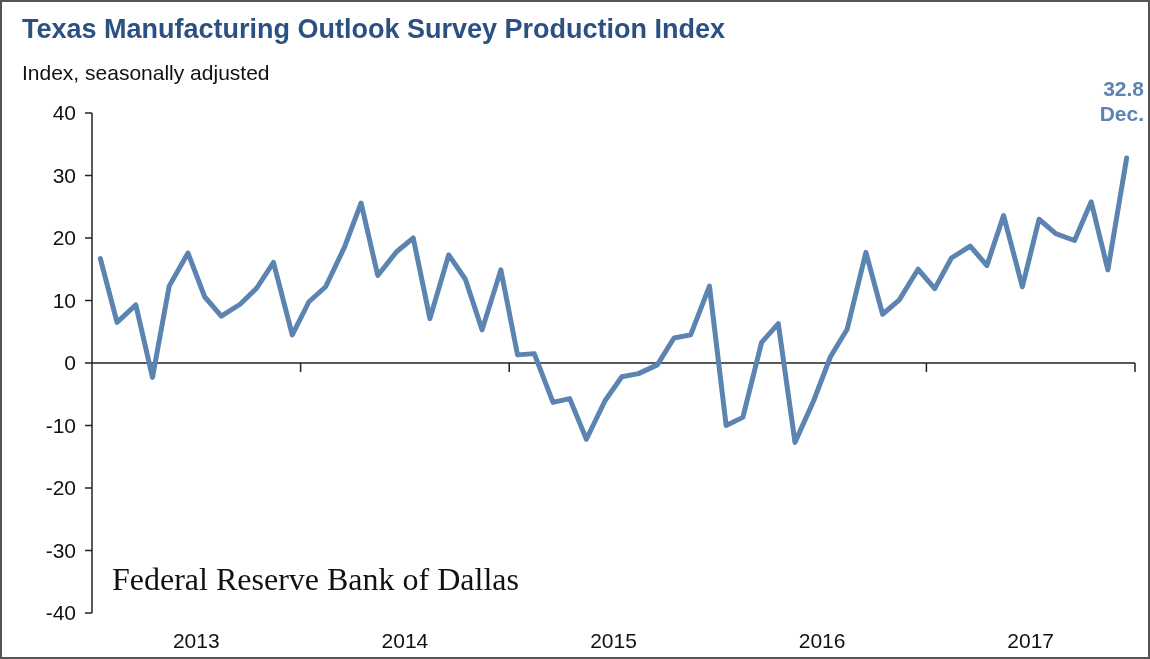  What do you see at coordinates (70, 363) in the screenshot?
I see `y-tick-label: 0` at bounding box center [70, 363].